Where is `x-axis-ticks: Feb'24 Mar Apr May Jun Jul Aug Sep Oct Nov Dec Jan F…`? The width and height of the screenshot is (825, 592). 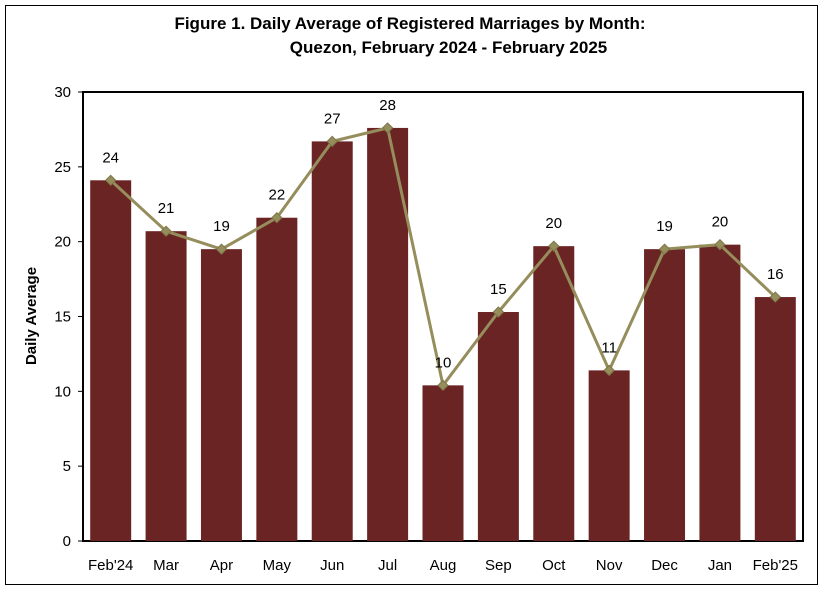 x-axis-ticks: Feb'24 Mar Apr May Jun Jul Aug Sep Oct Nov Dec Jan F… is located at coordinates (443, 565).